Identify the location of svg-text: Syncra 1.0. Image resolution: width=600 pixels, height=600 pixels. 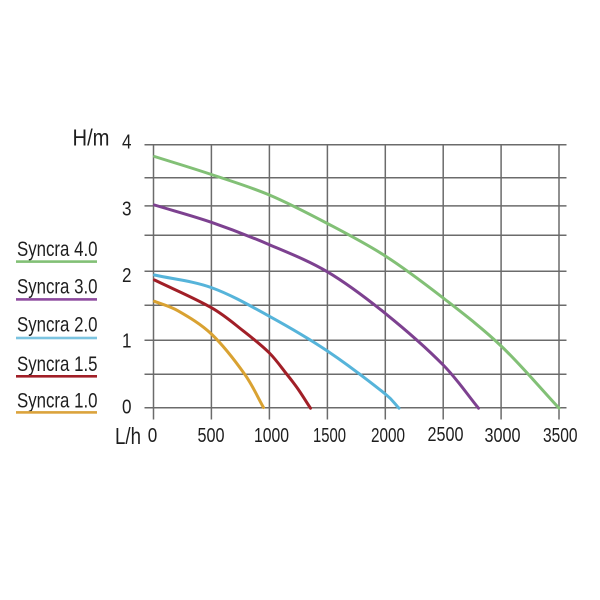
(57, 400).